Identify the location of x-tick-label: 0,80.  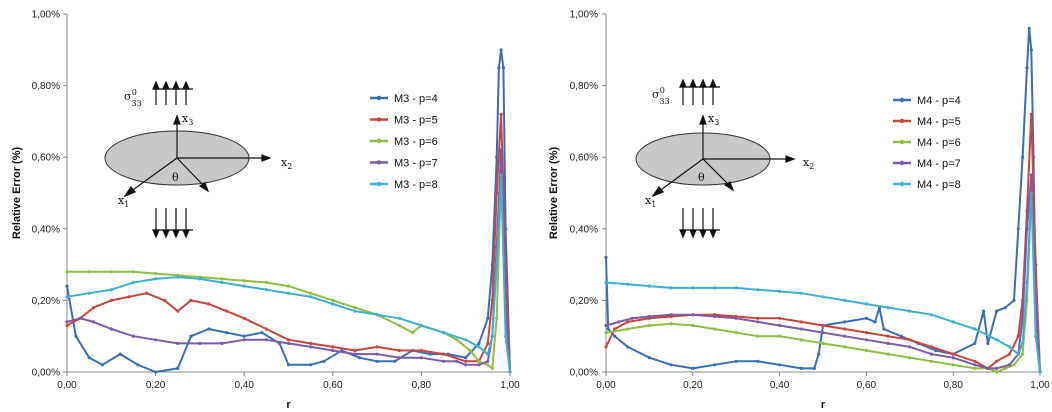
(422, 385).